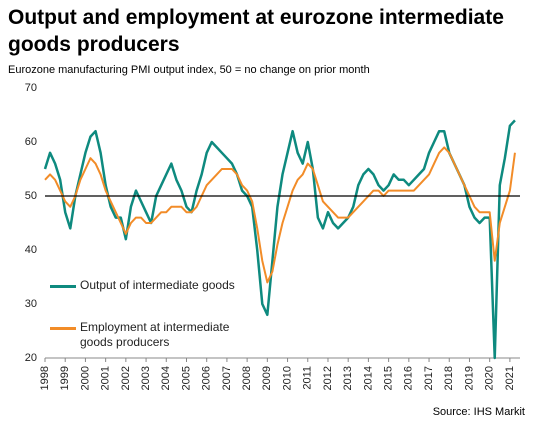  I want to click on x-tick-label: 2011, so click(308, 378).